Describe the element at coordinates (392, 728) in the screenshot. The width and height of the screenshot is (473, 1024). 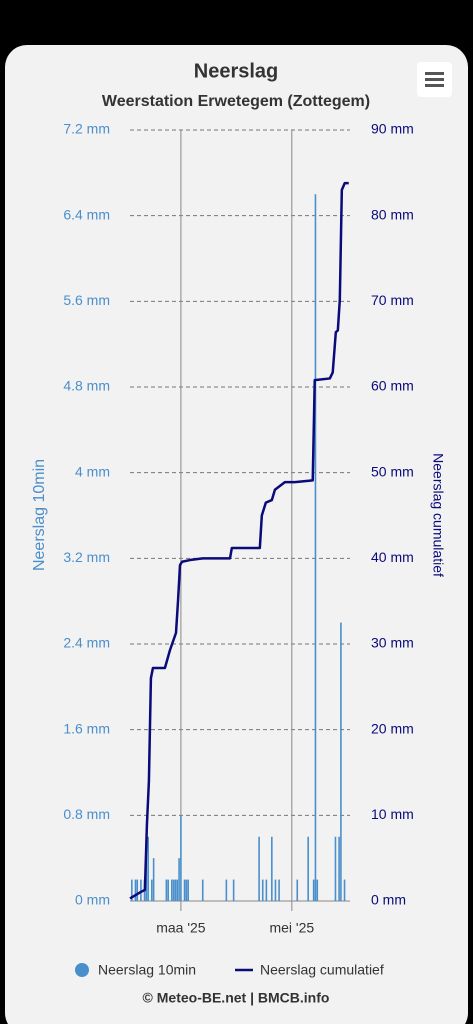
I see `y2-tick-label: 20 mm` at that location.